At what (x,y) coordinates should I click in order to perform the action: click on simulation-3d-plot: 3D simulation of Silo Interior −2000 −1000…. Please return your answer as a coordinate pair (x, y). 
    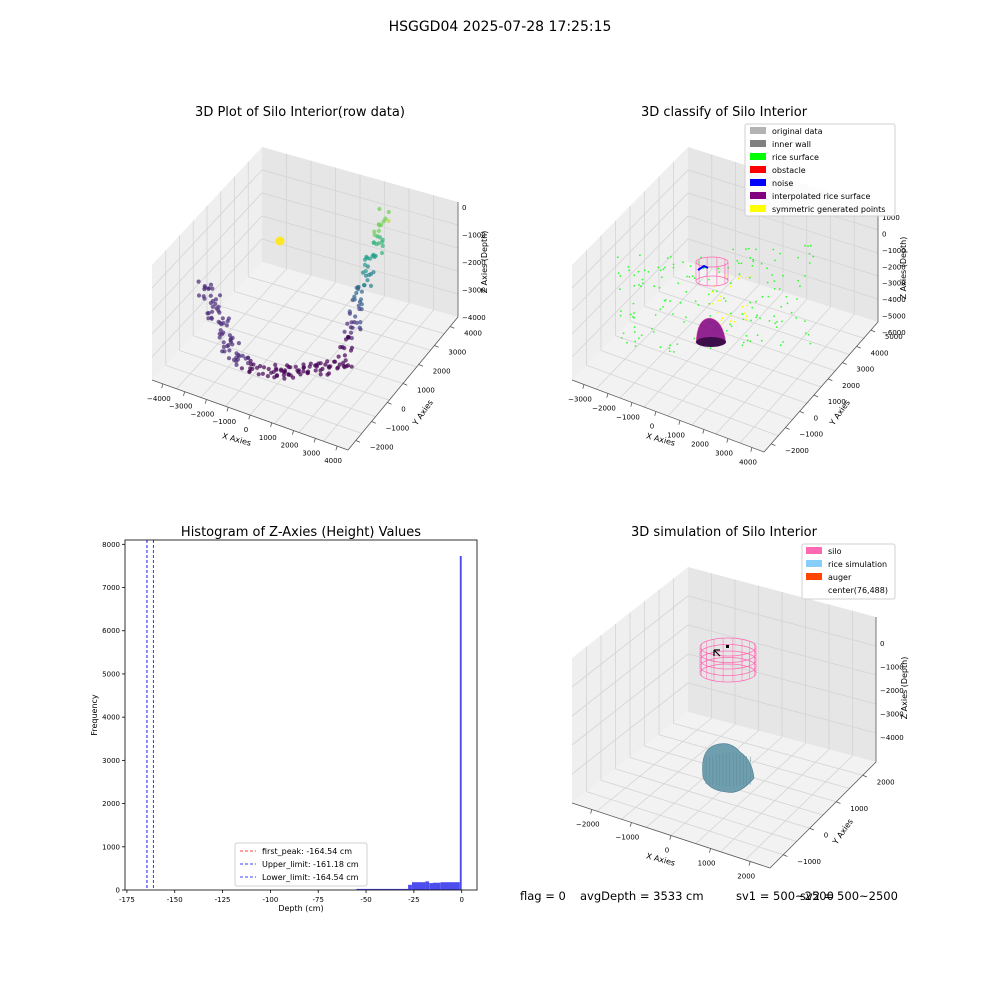
    Looking at the image, I should click on (740, 703).